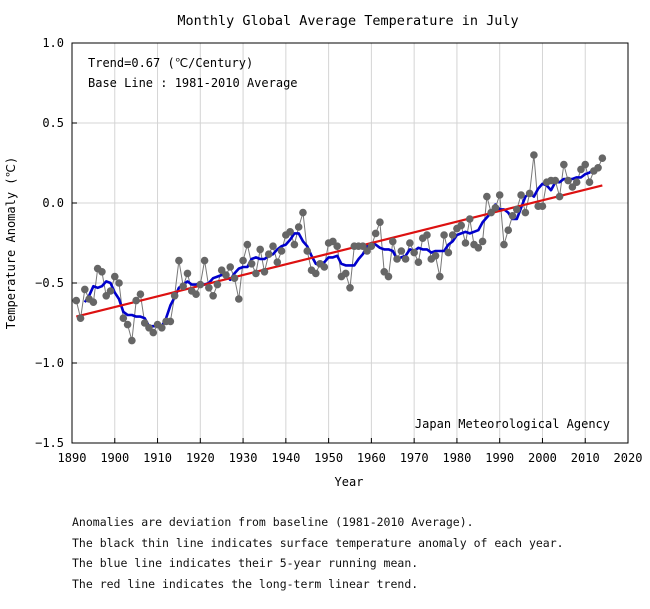 This screenshot has width=650, height=609. What do you see at coordinates (53, 43) in the screenshot?
I see `y-tick-label: 1.0` at bounding box center [53, 43].